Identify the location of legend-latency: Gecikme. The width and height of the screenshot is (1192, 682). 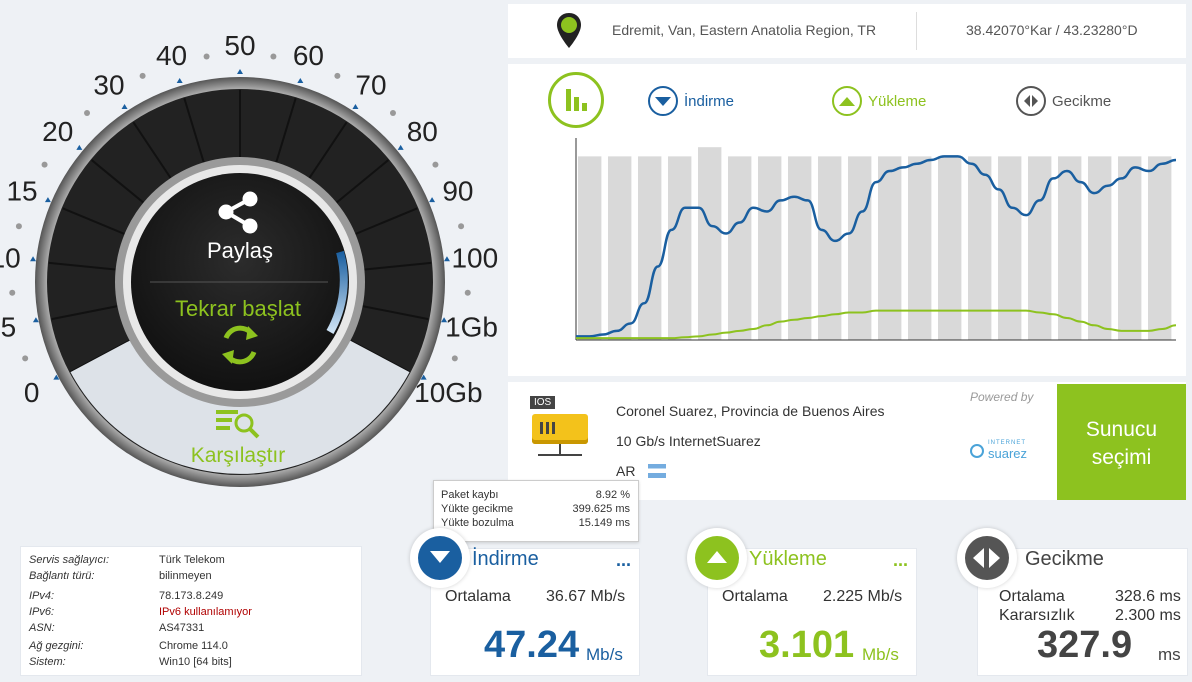
(1063, 101).